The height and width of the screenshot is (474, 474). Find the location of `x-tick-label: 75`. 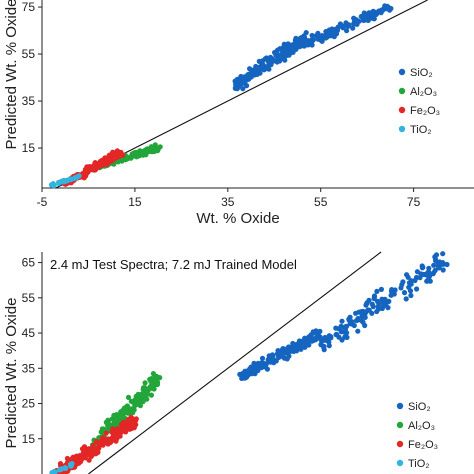

x-tick-label: 75 is located at coordinates (414, 202).